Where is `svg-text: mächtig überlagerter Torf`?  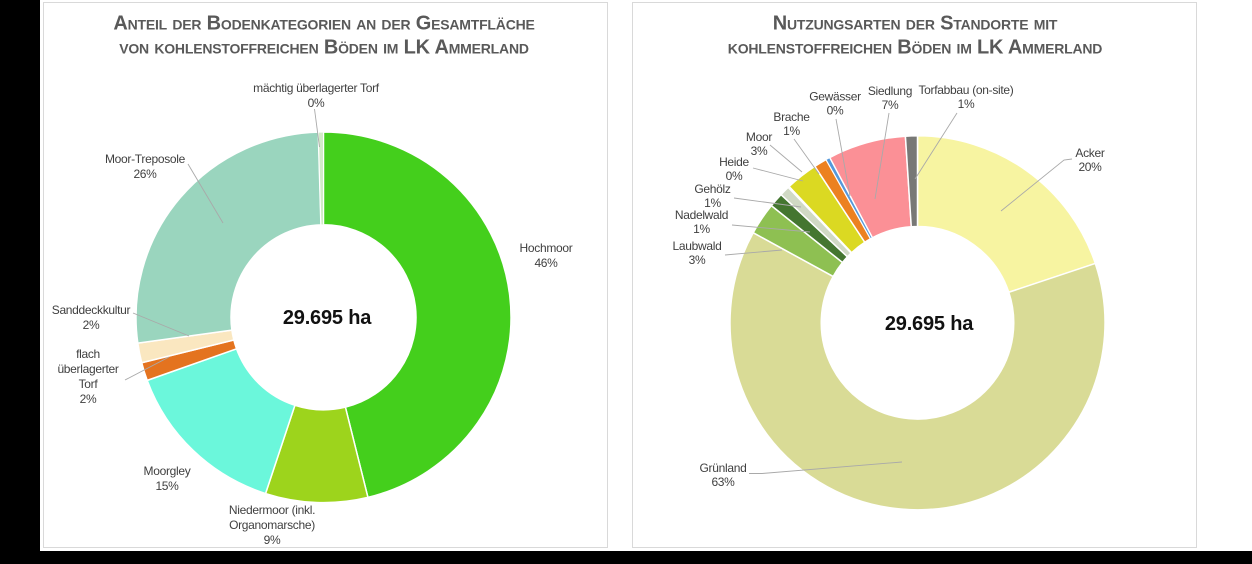 svg-text: mächtig überlagerter Torf is located at coordinates (316, 88).